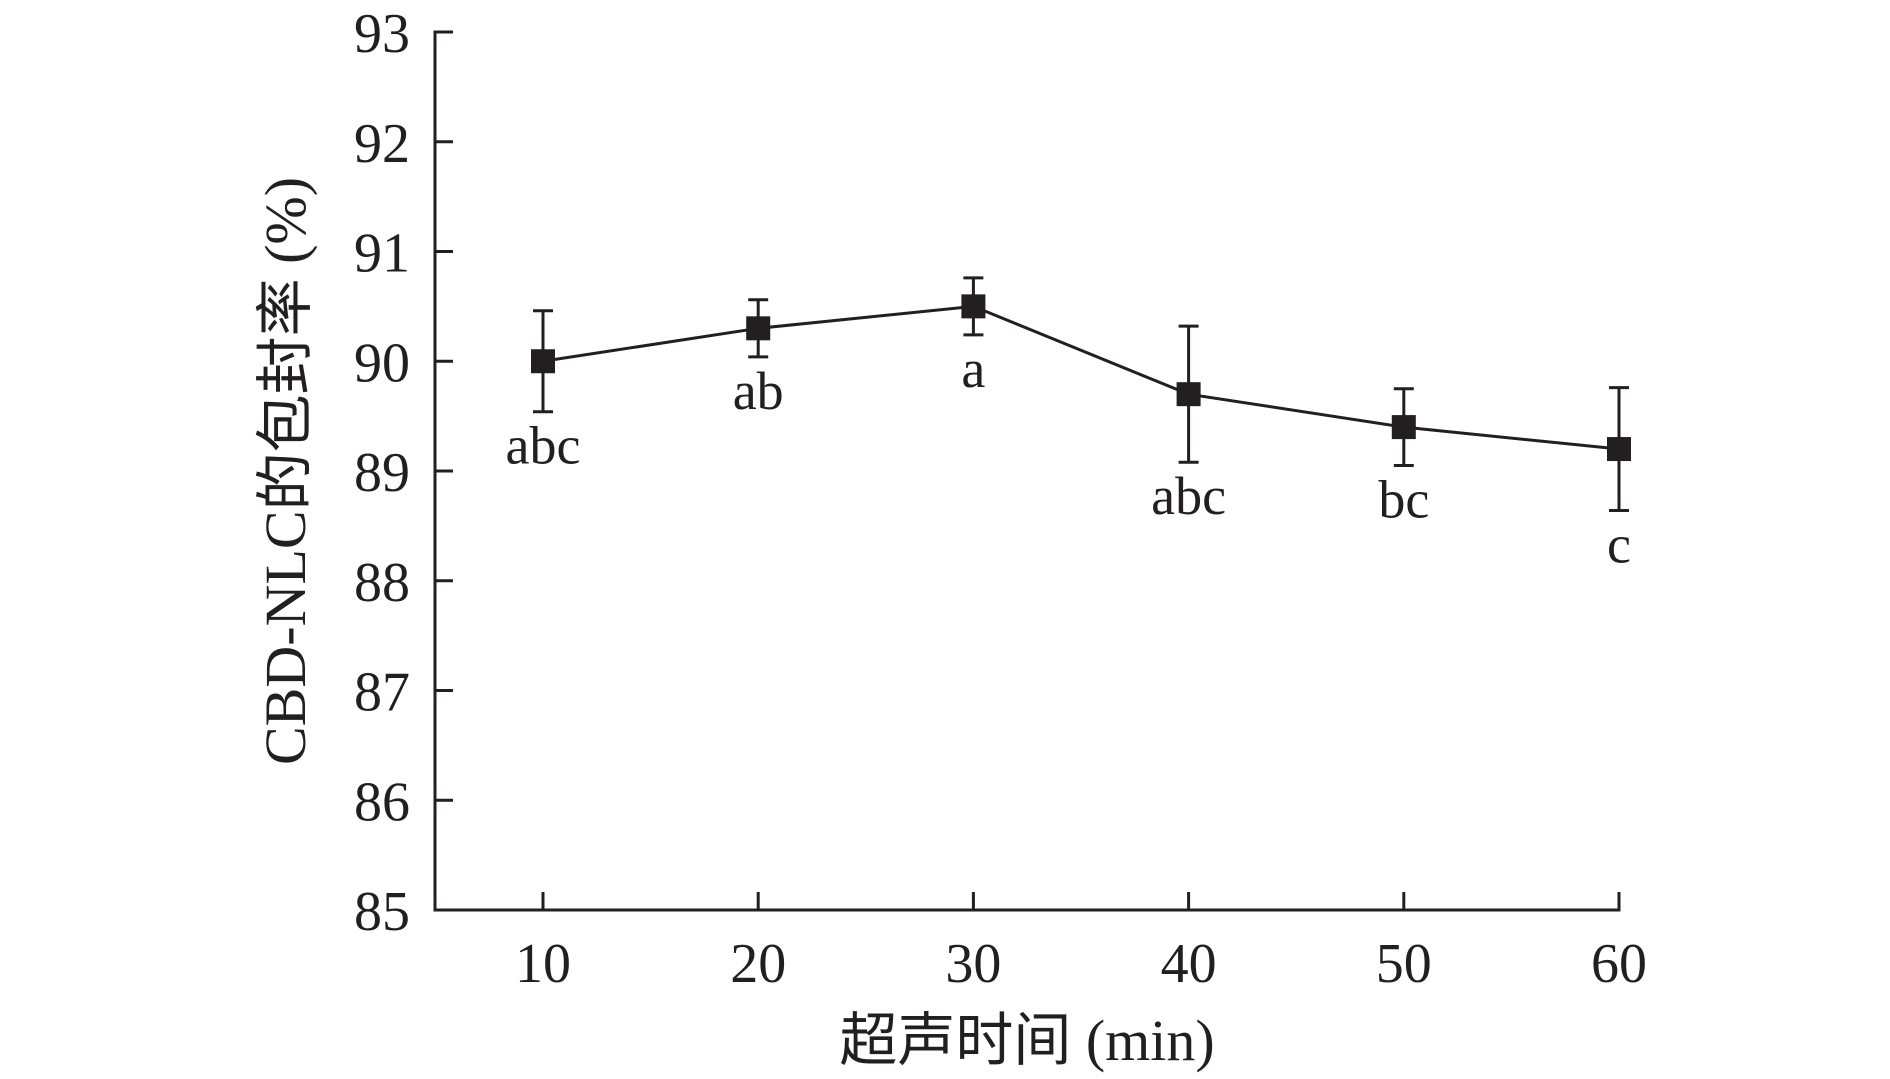 The image size is (1890, 1079). What do you see at coordinates (758, 391) in the screenshot?
I see `significance-label: ab` at bounding box center [758, 391].